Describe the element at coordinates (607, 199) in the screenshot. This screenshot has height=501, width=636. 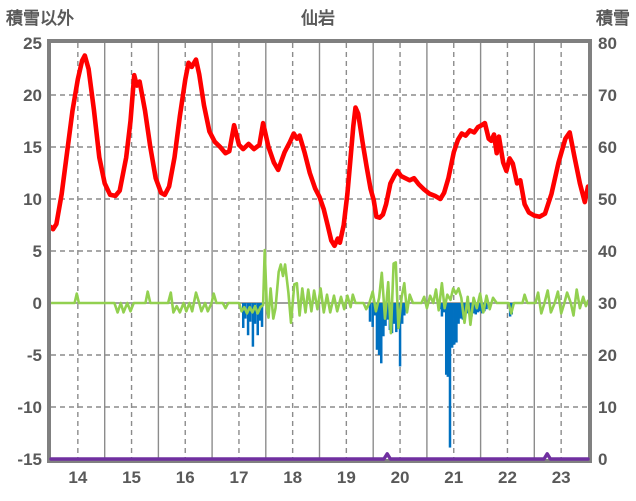
I see `right-axis-tick: 50` at that location.